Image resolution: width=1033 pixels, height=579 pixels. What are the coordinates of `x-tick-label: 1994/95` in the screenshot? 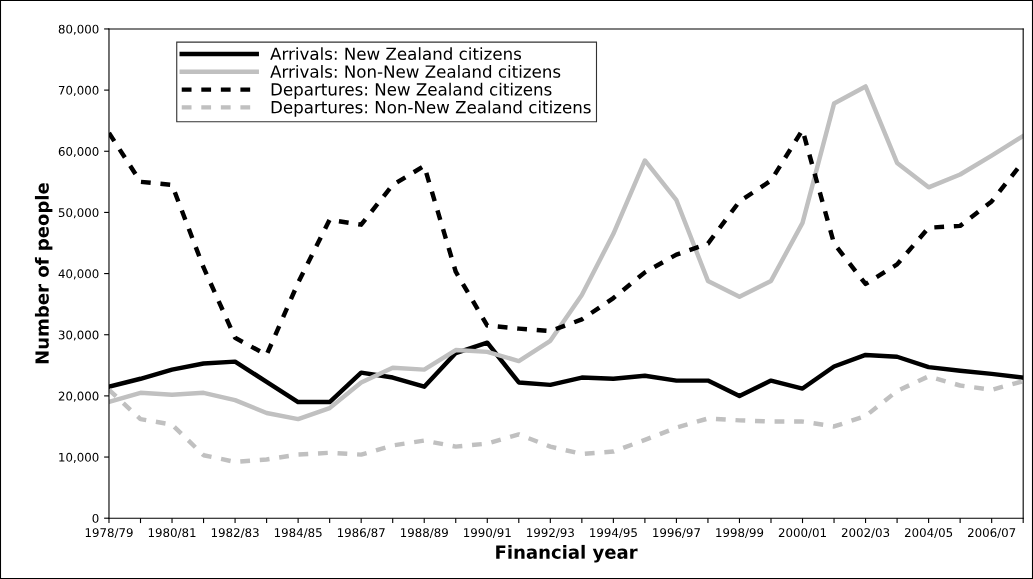 It's located at (613, 533).